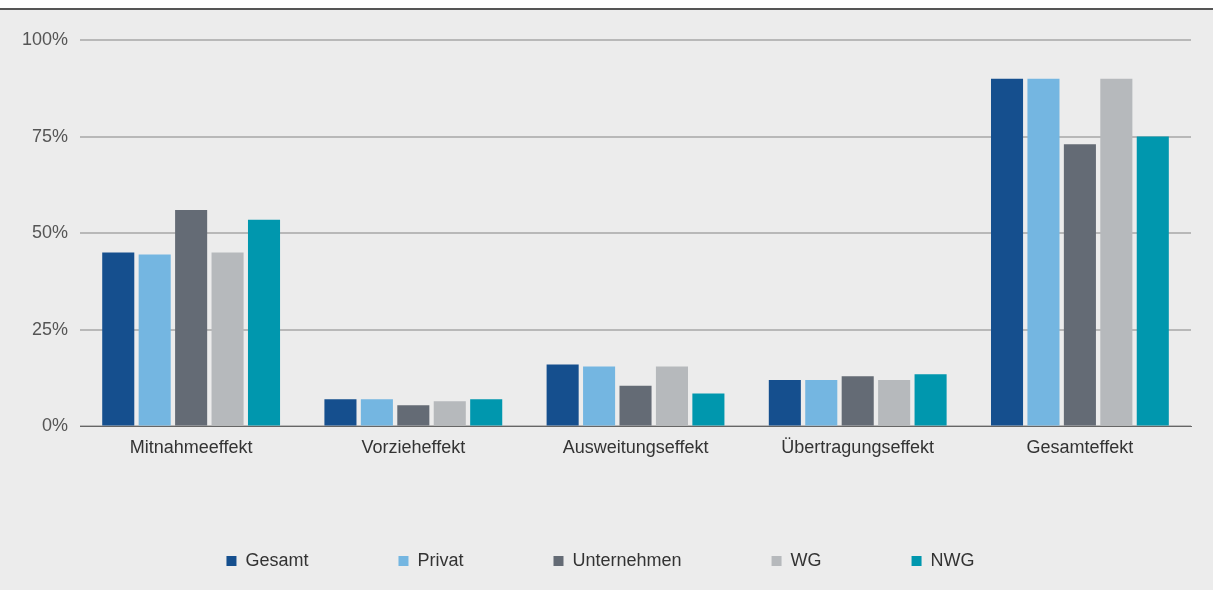 This screenshot has height=590, width=1213. What do you see at coordinates (413, 447) in the screenshot?
I see `x-tick-label: Vorzieheffekt` at bounding box center [413, 447].